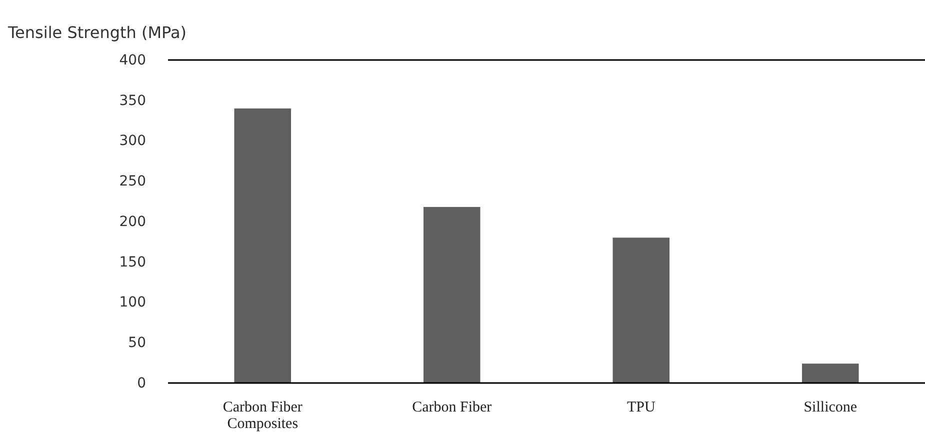  Describe the element at coordinates (641, 408) in the screenshot. I see `x-tick-label: TPU` at that location.